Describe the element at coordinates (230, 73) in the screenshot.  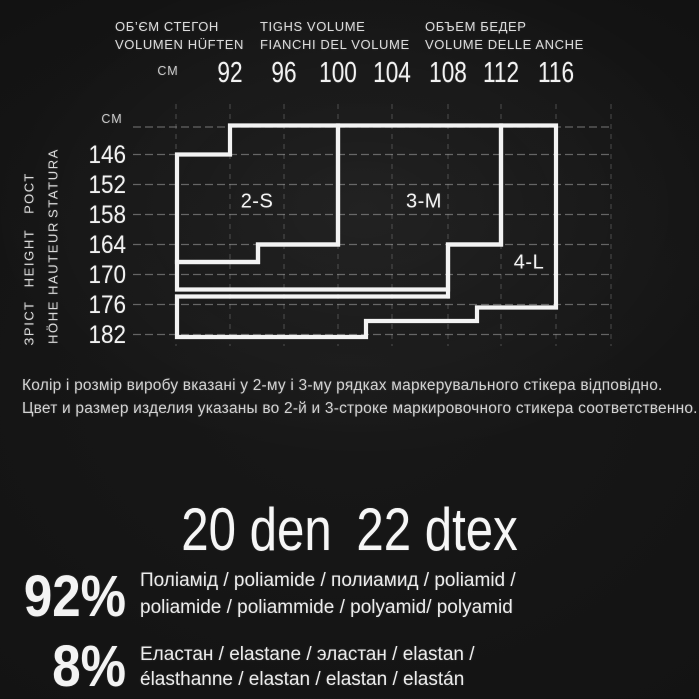
I see `volume-tick: 92` at that location.